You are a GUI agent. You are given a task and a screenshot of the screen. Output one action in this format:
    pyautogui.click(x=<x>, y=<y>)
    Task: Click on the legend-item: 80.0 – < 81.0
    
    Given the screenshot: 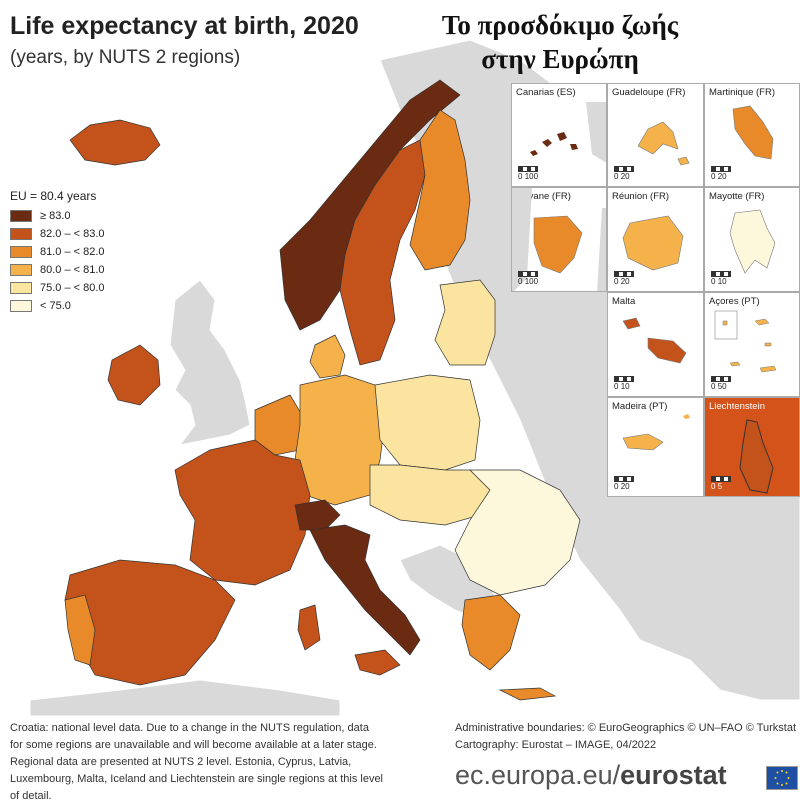 What is the action you would take?
    pyautogui.click(x=82, y=270)
    